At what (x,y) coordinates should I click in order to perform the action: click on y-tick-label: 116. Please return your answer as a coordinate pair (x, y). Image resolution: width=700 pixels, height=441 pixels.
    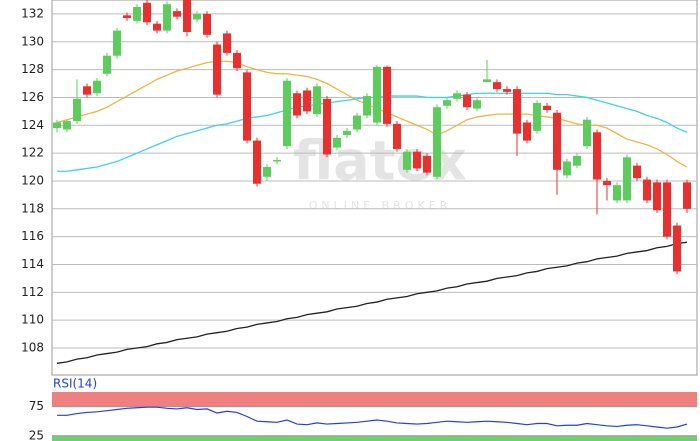
    Looking at the image, I should click on (32, 236).